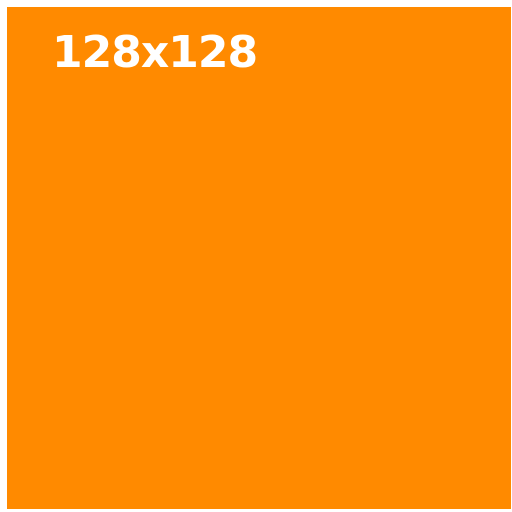 The width and height of the screenshot is (512, 512). Describe the element at coordinates (155, 52) in the screenshot. I see `dimension-label: 128x128` at that location.